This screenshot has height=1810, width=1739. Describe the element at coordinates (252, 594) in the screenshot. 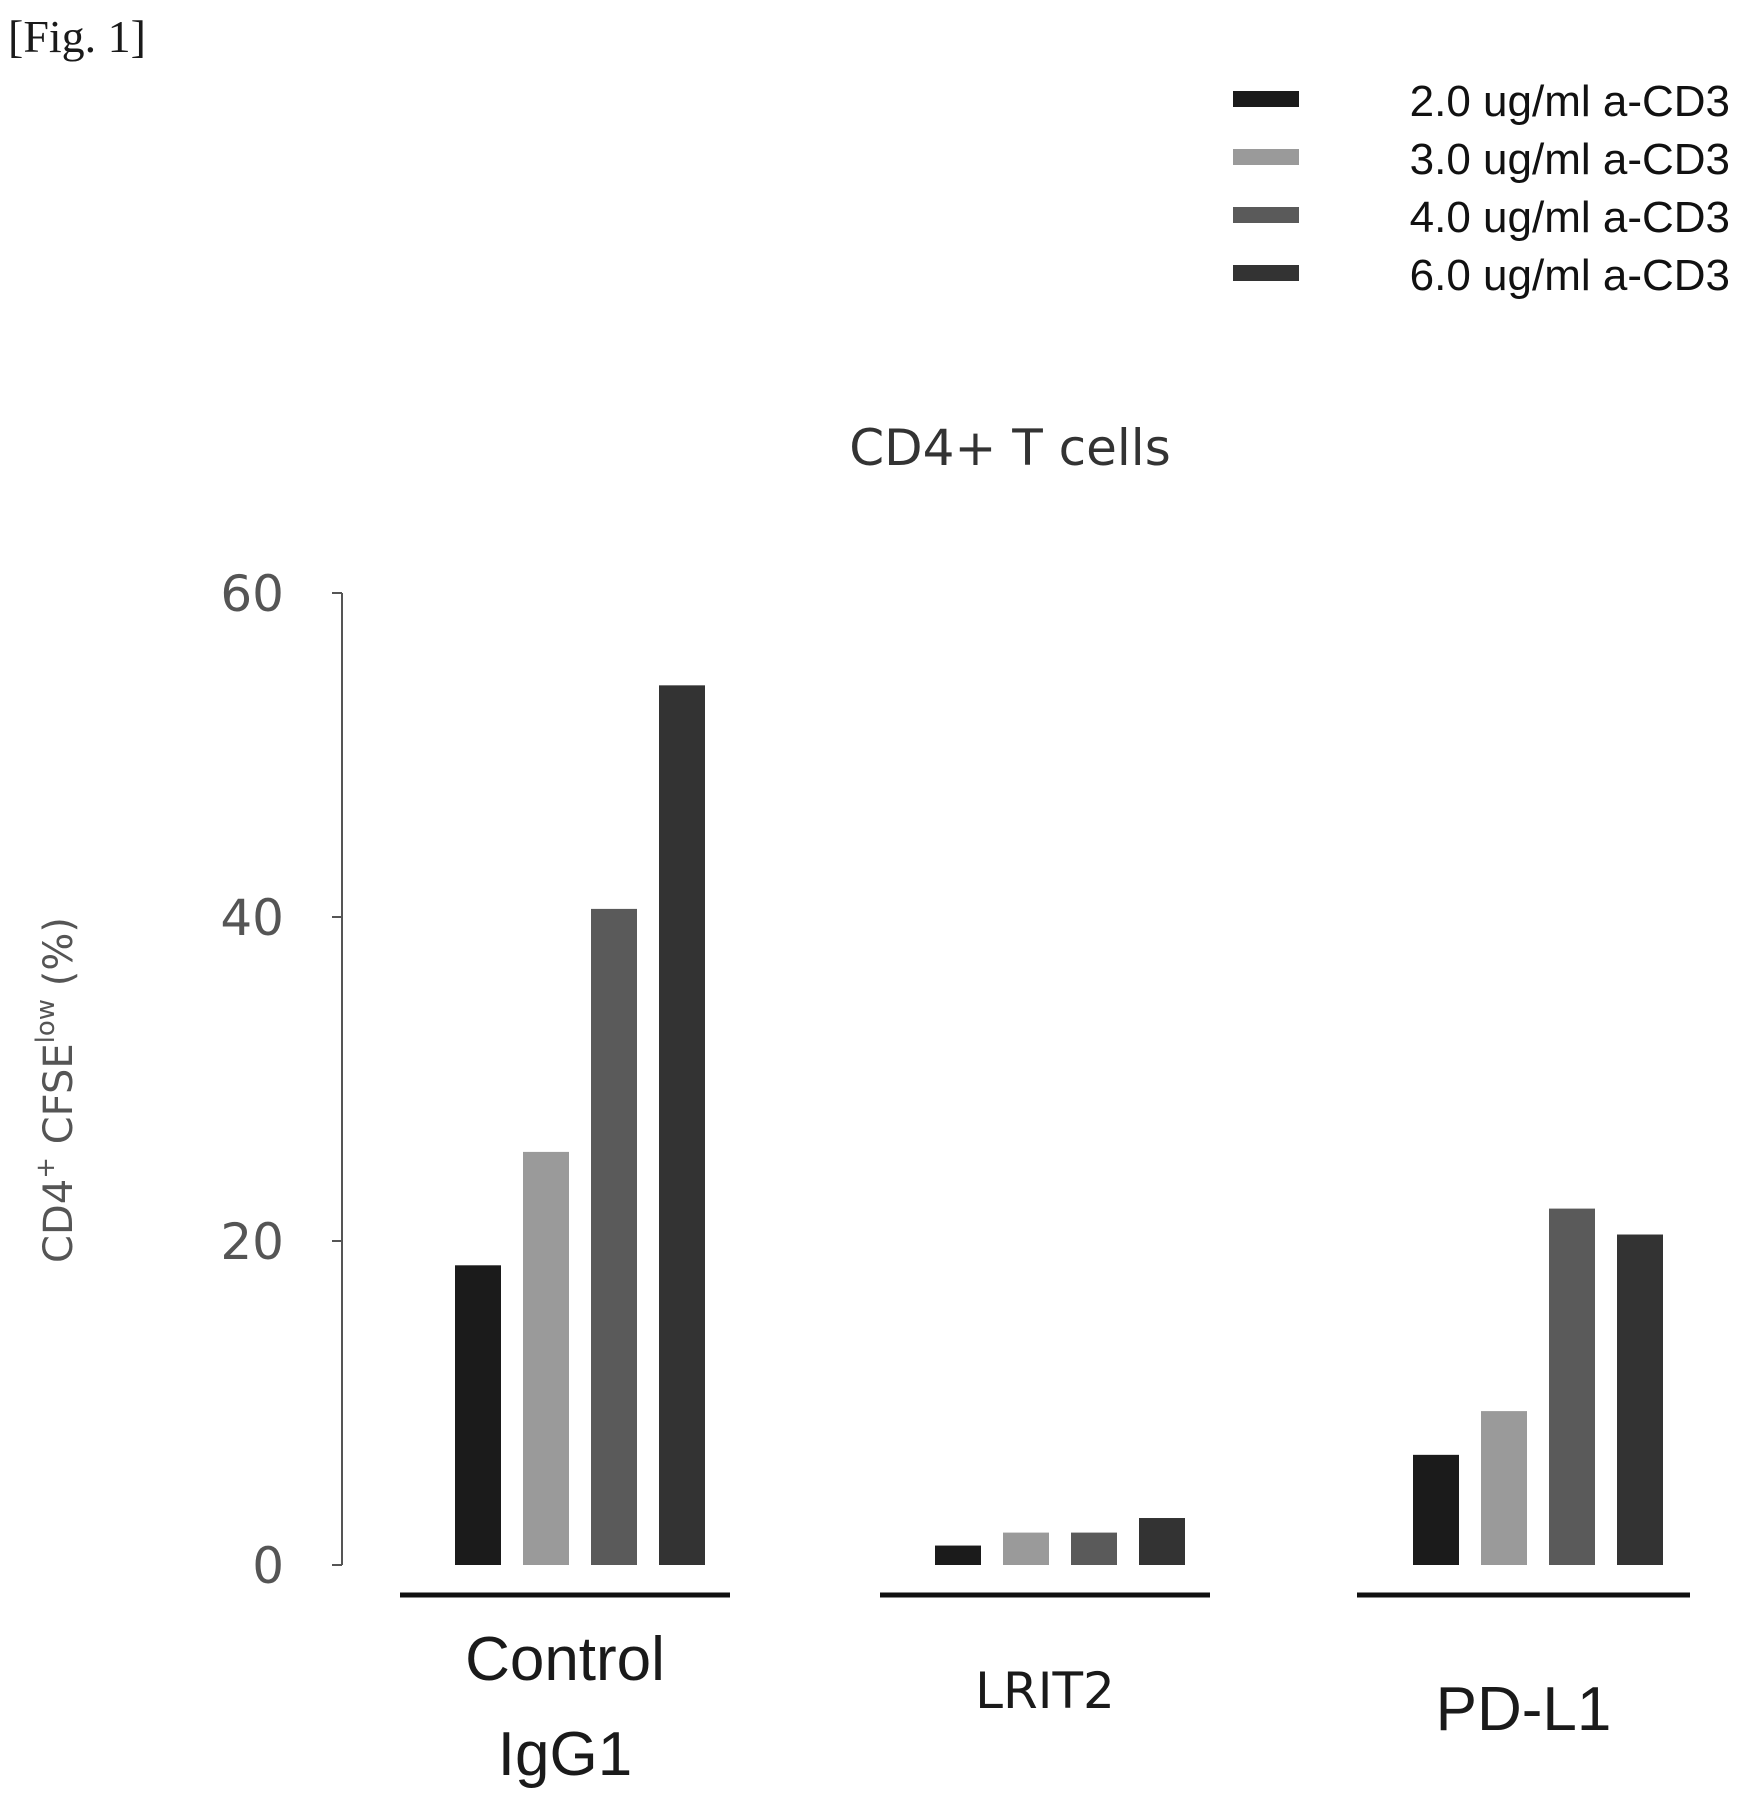

I see `y-tick-label: 60` at that location.